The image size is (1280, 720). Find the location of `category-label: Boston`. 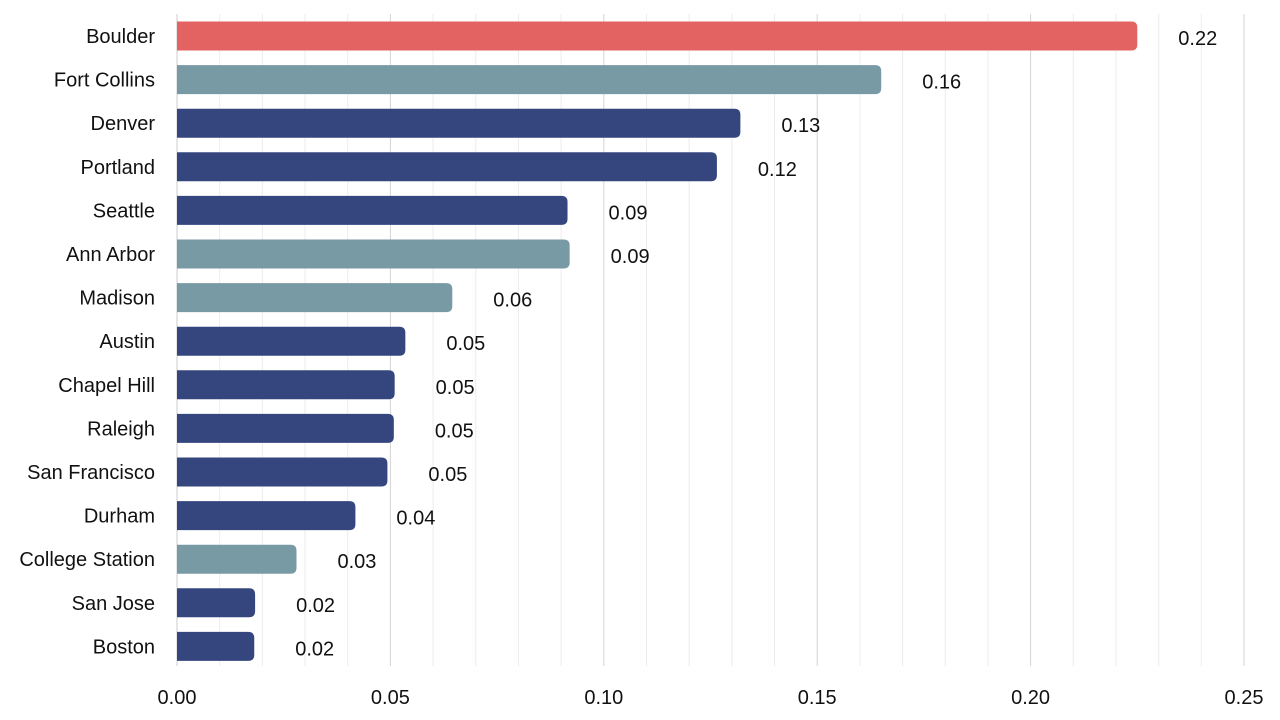

category-label: Boston is located at coordinates (124, 647).